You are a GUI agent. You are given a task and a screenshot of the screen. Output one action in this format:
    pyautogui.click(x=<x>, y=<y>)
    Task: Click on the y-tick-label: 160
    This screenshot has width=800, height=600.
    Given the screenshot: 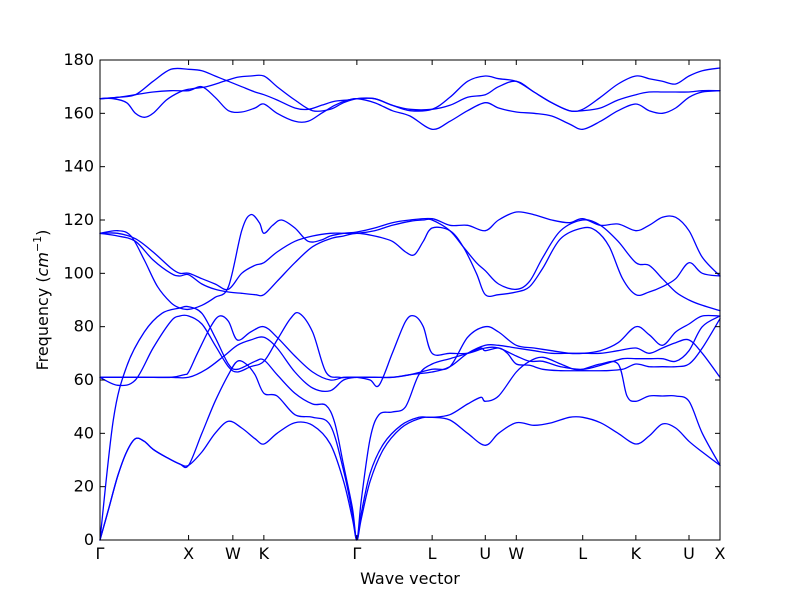 What is the action you would take?
    pyautogui.click(x=78, y=112)
    